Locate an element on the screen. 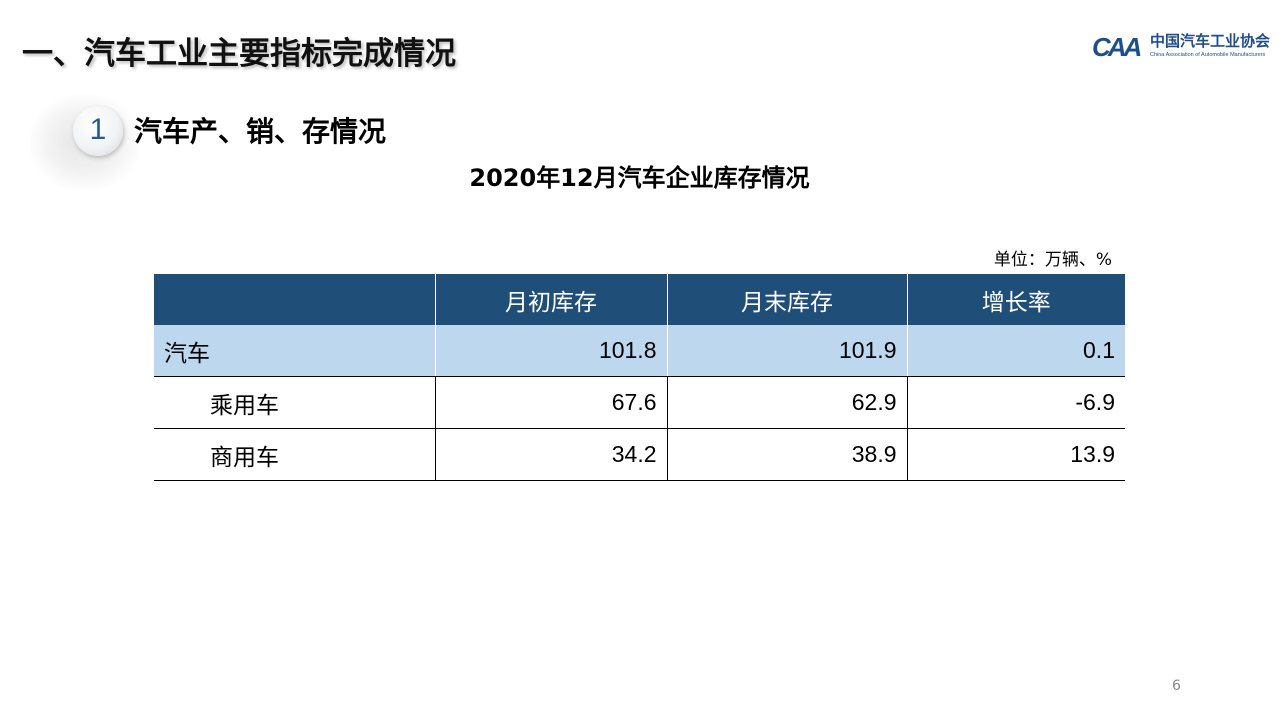 The image size is (1279, 719). cell: 34.2 is located at coordinates (550, 454).